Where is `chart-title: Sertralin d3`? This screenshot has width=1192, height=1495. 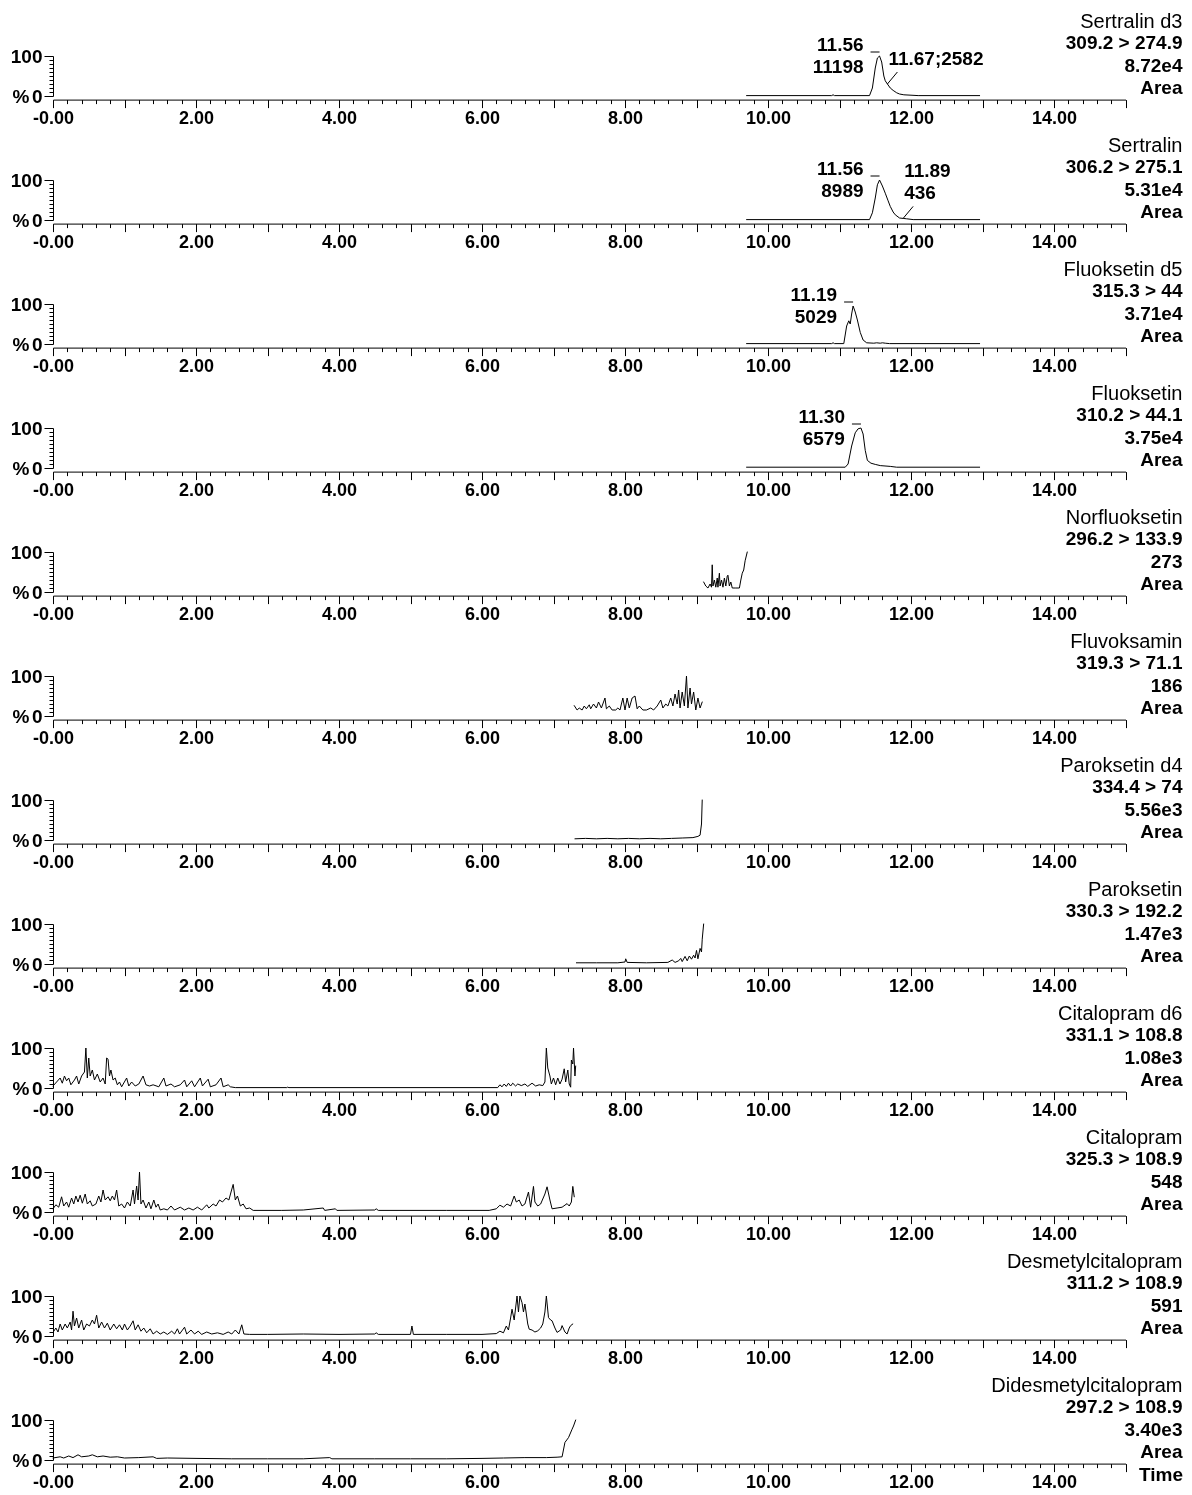 chart-title: Sertralin d3 is located at coordinates (1131, 21).